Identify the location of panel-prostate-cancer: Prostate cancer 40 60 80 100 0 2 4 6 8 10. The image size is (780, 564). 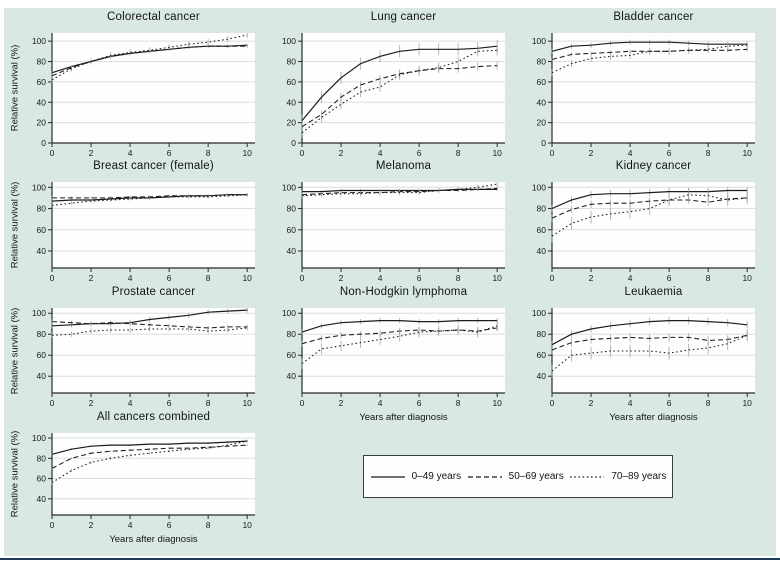
(143, 346).